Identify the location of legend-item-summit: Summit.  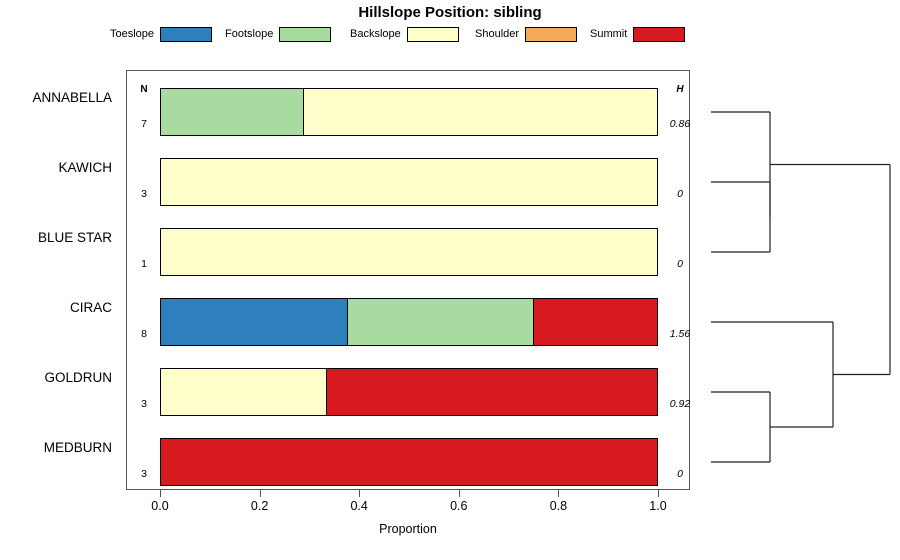
(638, 34).